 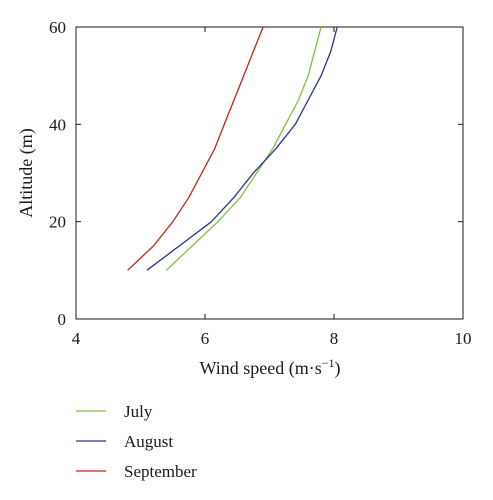 What do you see at coordinates (148, 441) in the screenshot?
I see `legend-label-august: August` at bounding box center [148, 441].